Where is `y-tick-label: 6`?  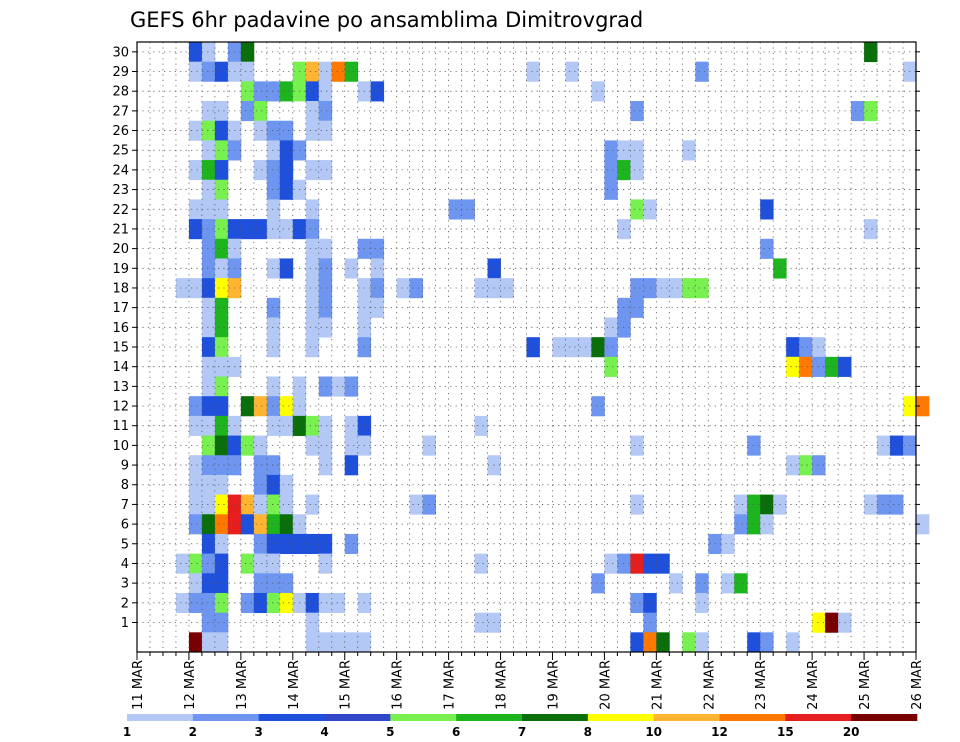 y-tick-label: 6 is located at coordinates (125, 525).